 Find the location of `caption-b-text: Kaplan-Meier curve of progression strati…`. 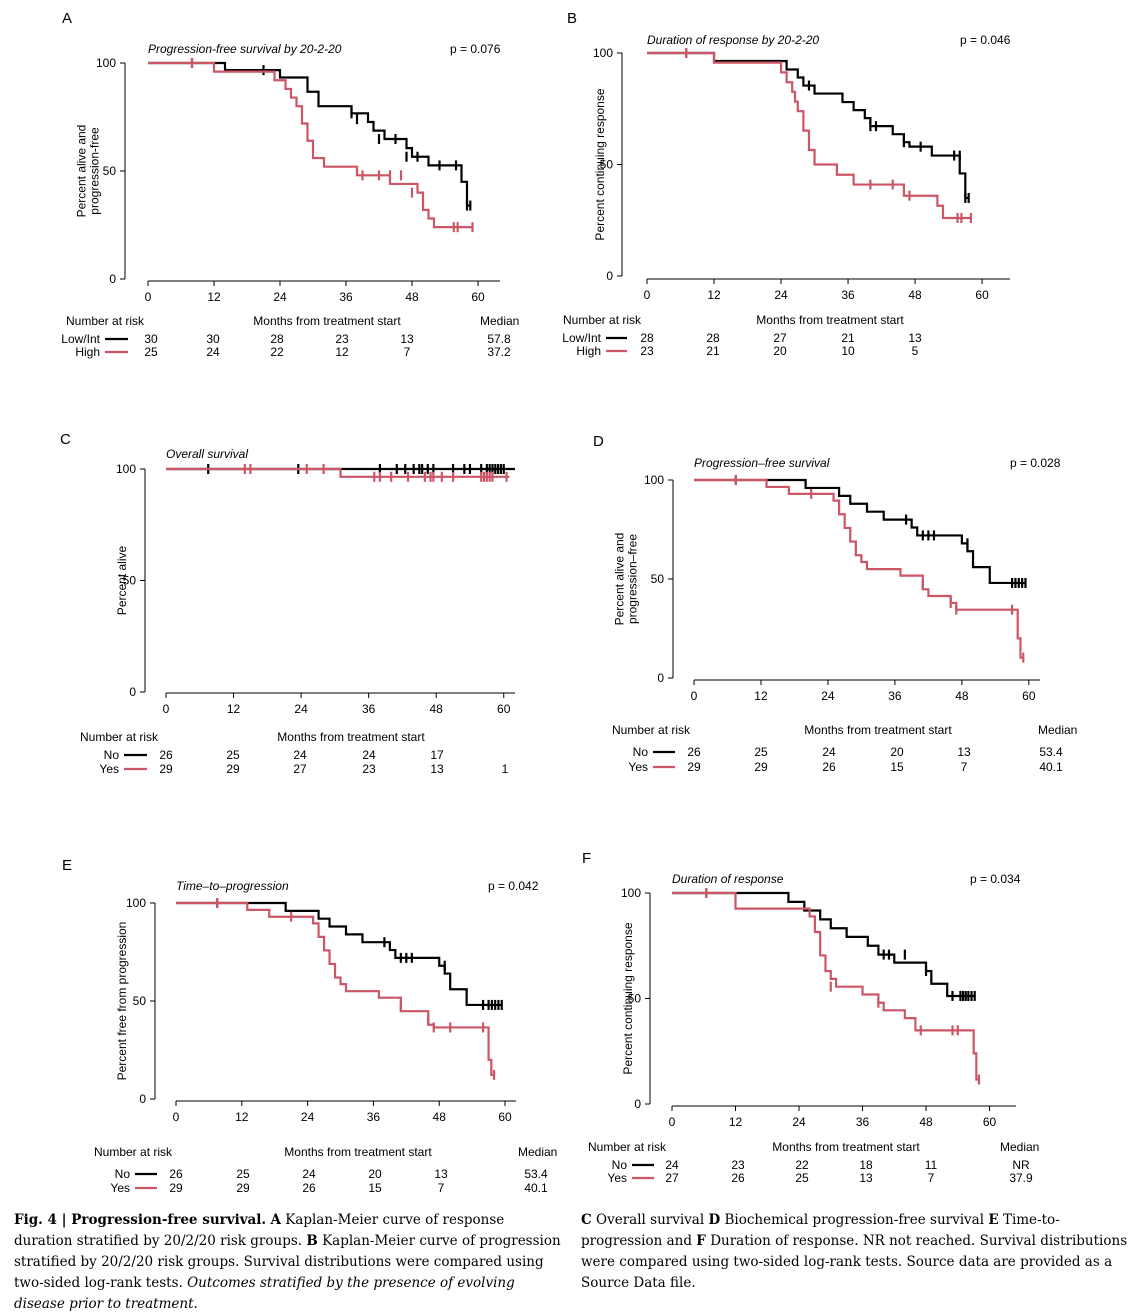

caption-b-text: Kaplan-Meier curve of progression strati… is located at coordinates (287, 1262).